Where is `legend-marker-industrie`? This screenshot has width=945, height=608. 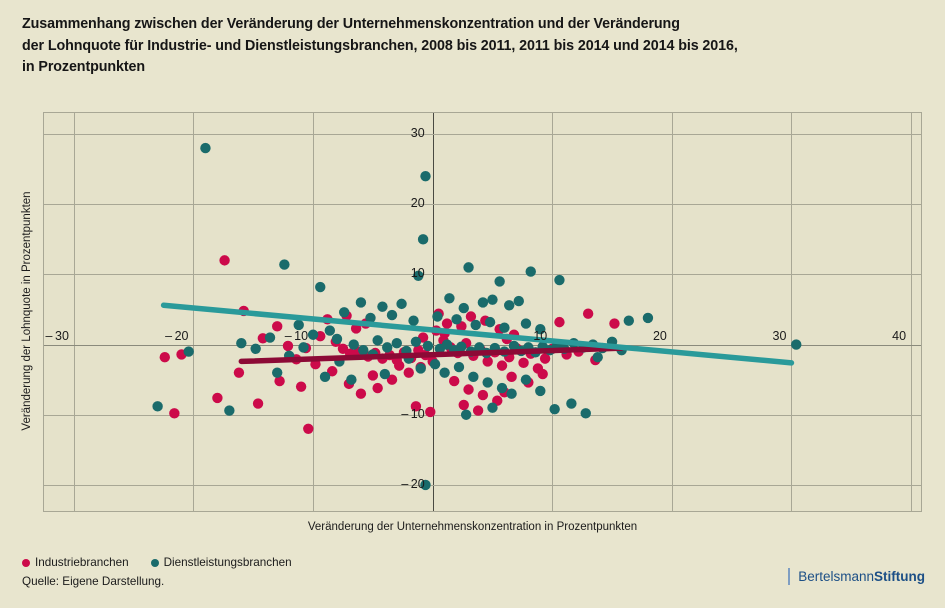
legend-marker-industrie is located at coordinates (26, 562).